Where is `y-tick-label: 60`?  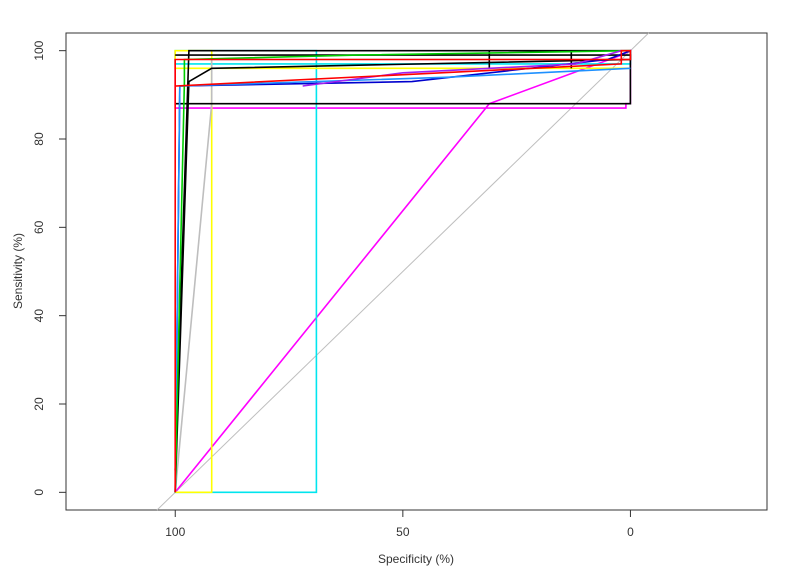 y-tick-label: 60 is located at coordinates (39, 227).